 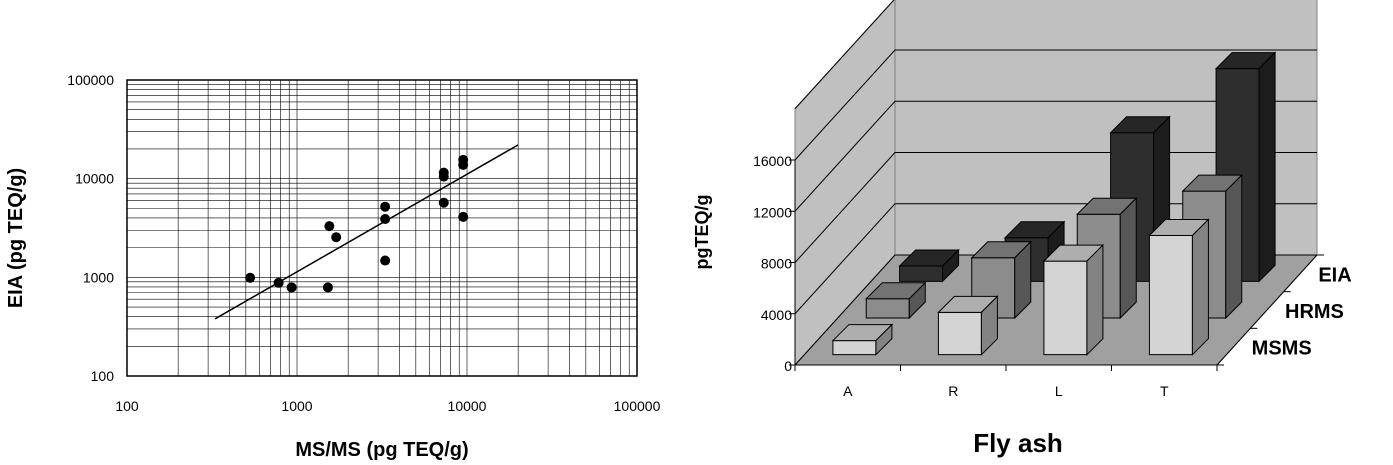 I want to click on scatter-points, so click(x=357, y=223).